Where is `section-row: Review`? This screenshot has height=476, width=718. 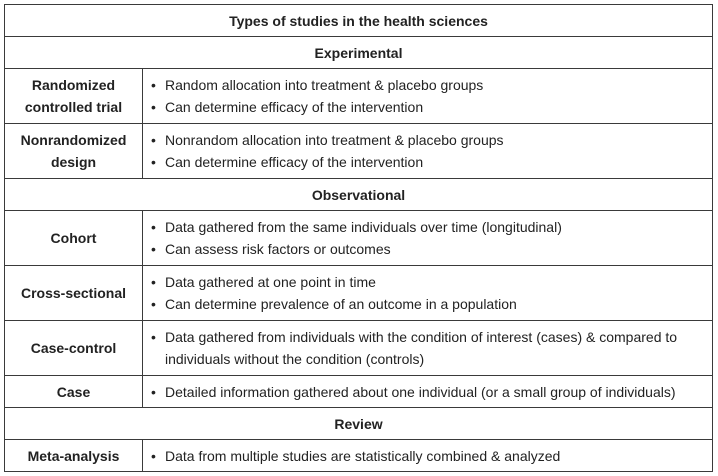
section-row: Review is located at coordinates (358, 423).